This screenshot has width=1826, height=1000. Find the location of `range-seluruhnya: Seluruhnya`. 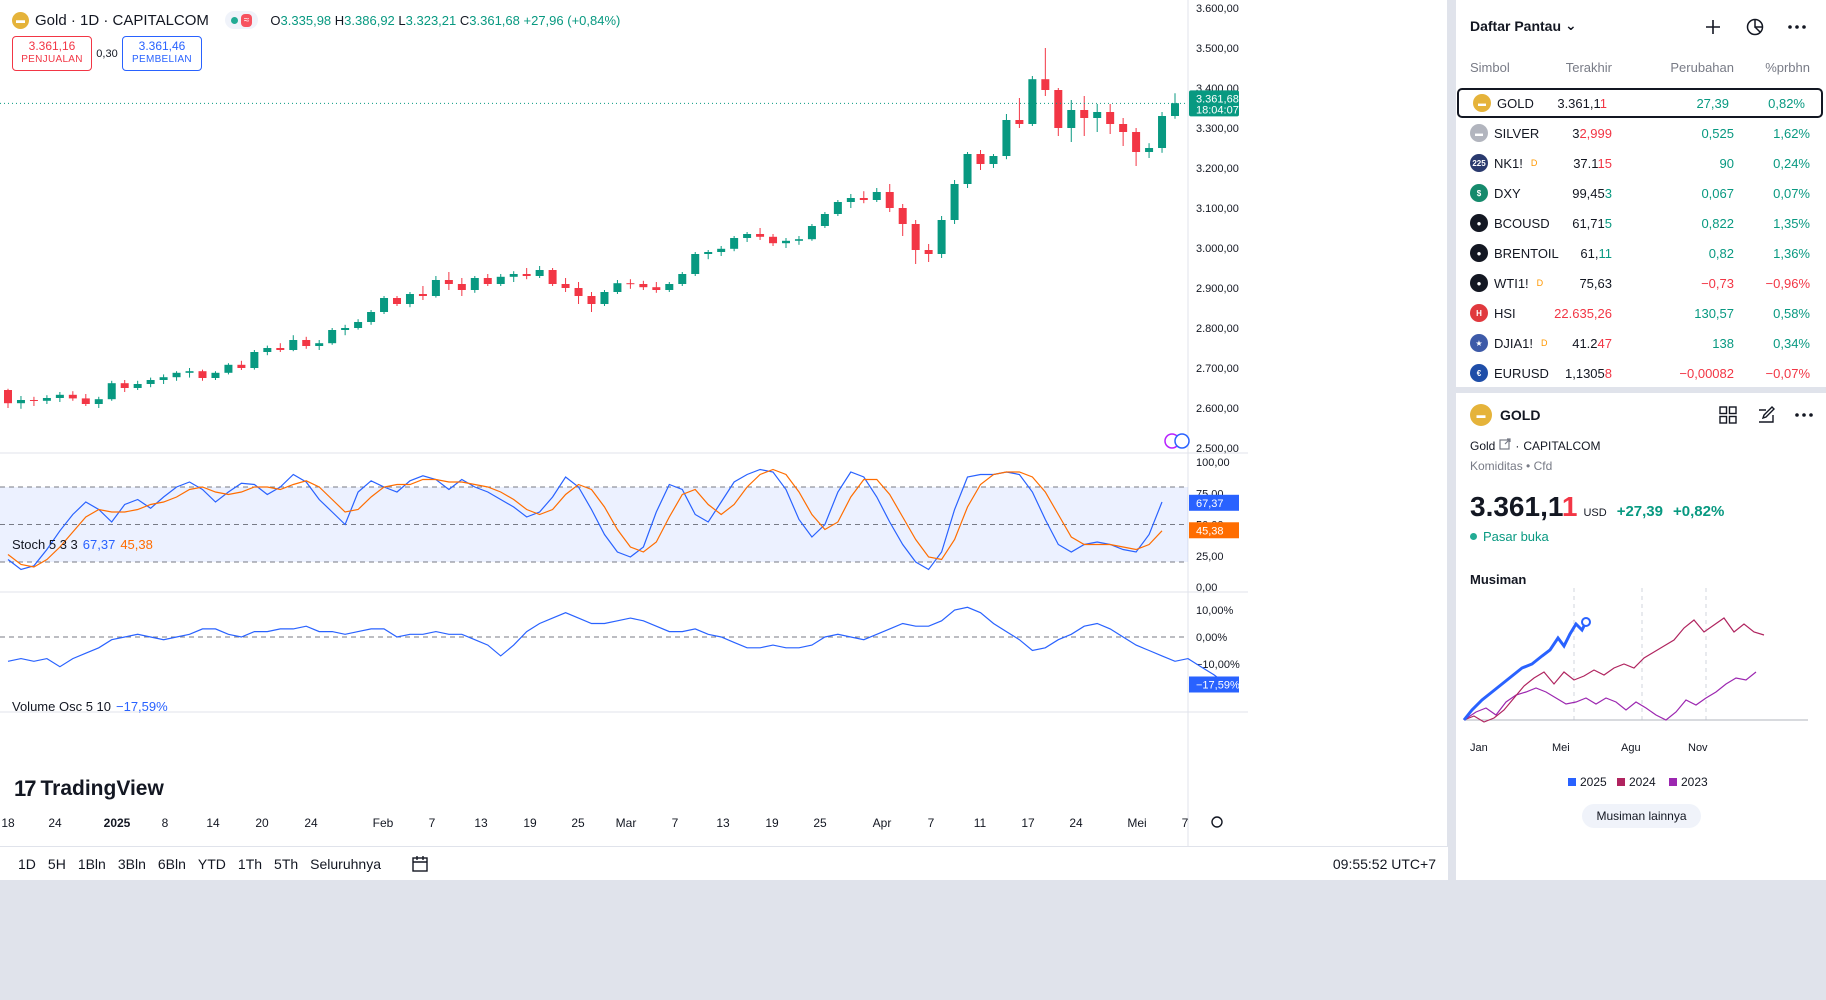

range-seluruhnya: Seluruhnya is located at coordinates (345, 863).